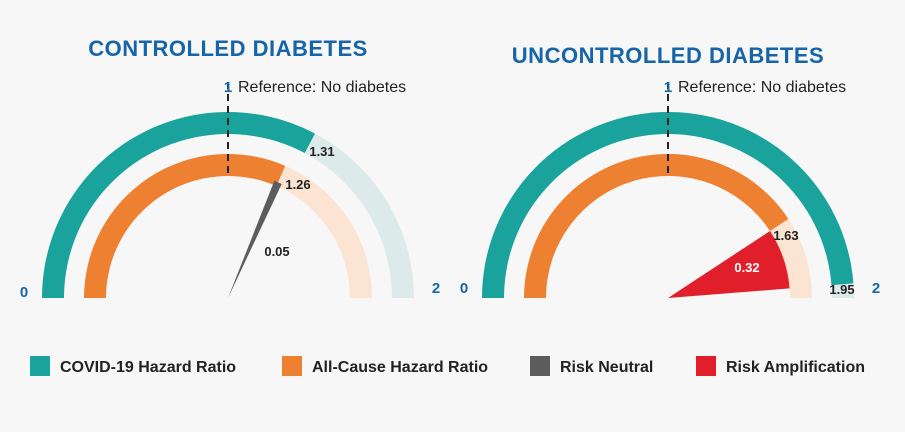  I want to click on legend-label-amplification: Risk Amplification, so click(795, 367).